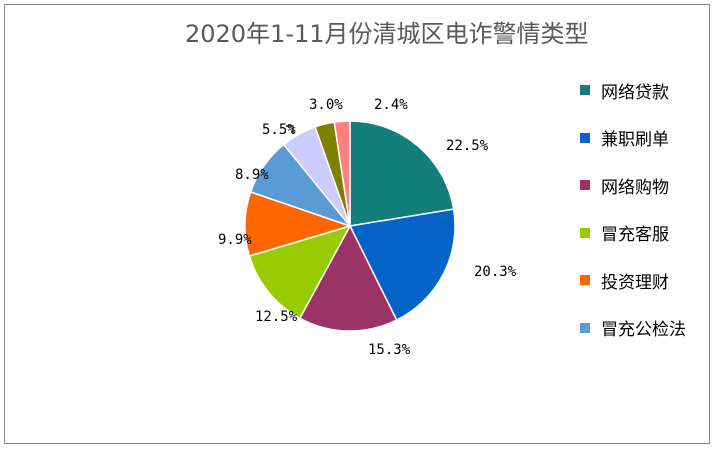  I want to click on slice-percent-label: 12.5%, so click(276, 317).